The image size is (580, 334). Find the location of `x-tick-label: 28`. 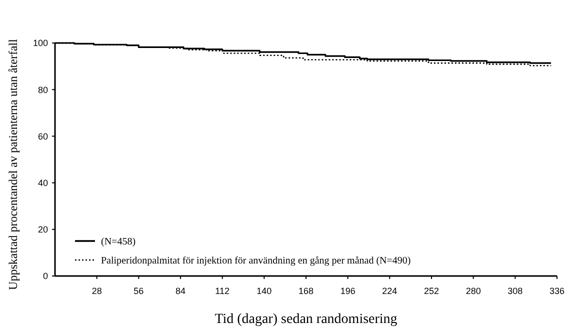

x-tick-label: 28 is located at coordinates (97, 291).